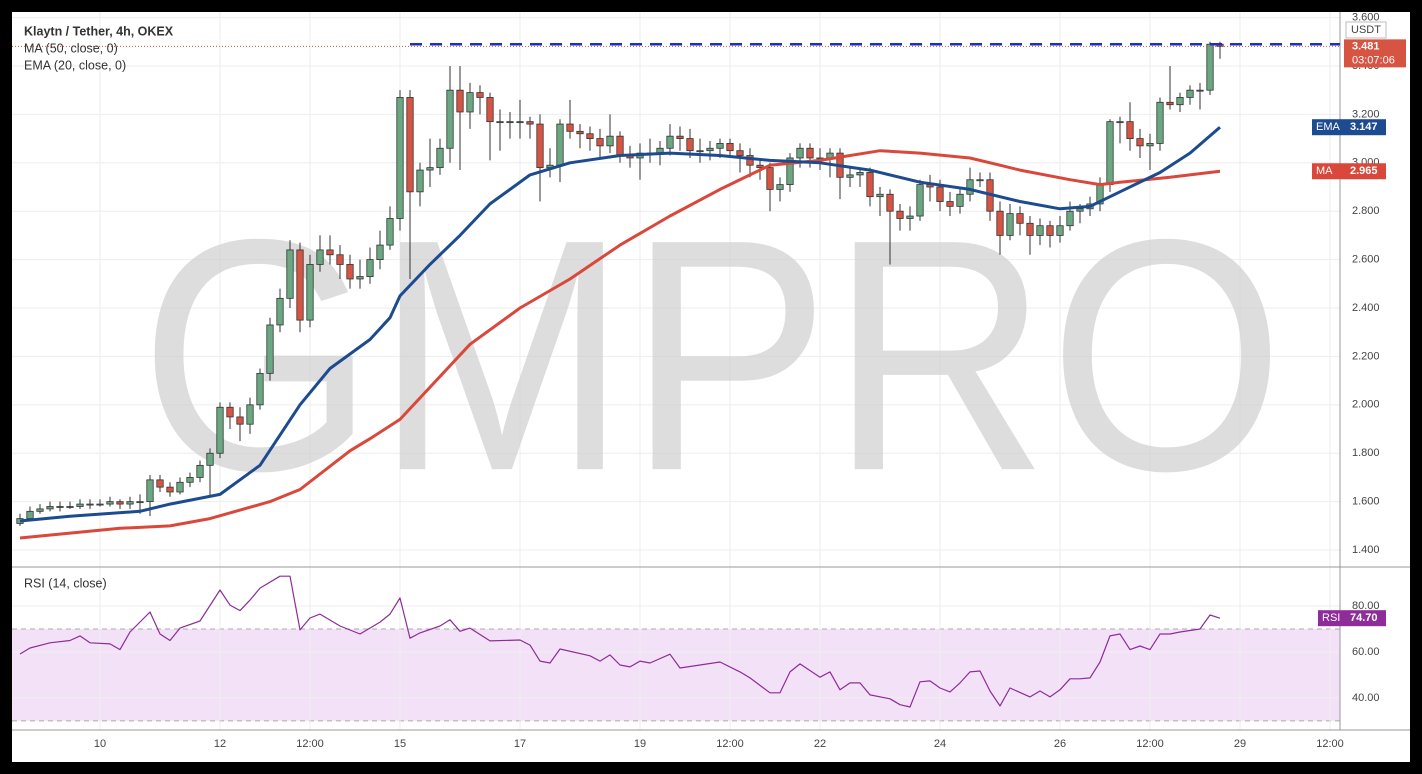 This screenshot has width=1422, height=774. Describe the element at coordinates (65, 583) in the screenshot. I see `legend-rsi: RSI (14, close)` at that location.